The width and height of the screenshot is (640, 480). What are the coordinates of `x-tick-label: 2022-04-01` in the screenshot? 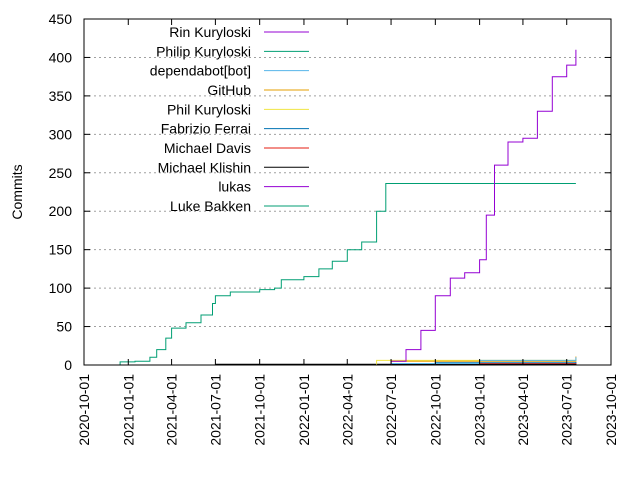 It's located at (347, 410).